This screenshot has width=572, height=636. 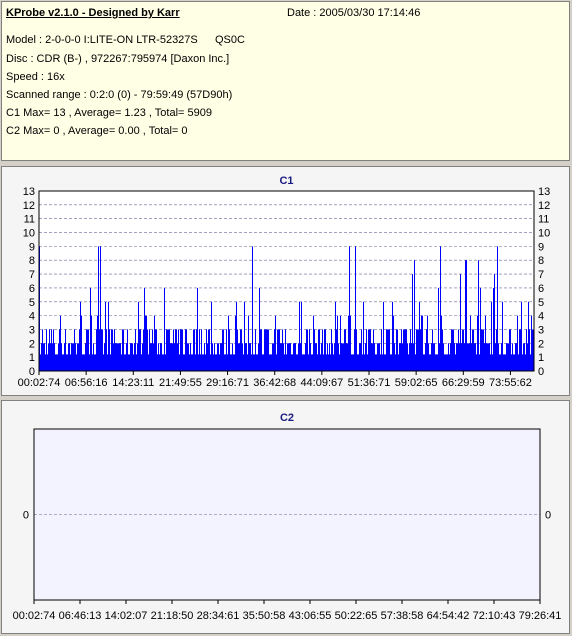 What do you see at coordinates (310, 616) in the screenshot?
I see `c2-xtick-label: 43:06:55` at bounding box center [310, 616].